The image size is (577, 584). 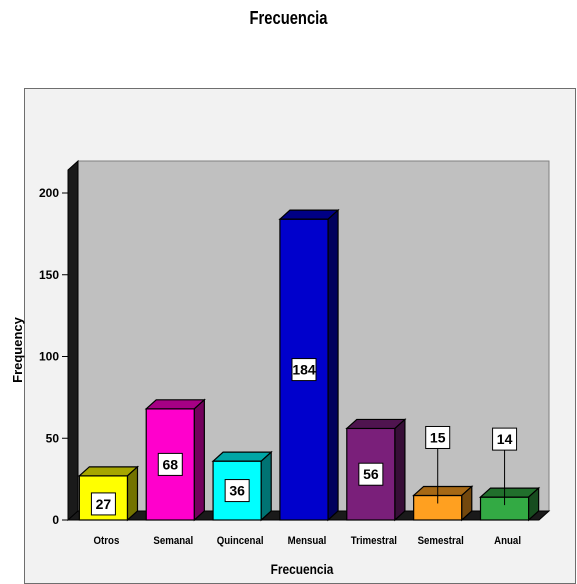 What do you see at coordinates (443, 503) in the screenshot?
I see `bar-semestral` at bounding box center [443, 503].